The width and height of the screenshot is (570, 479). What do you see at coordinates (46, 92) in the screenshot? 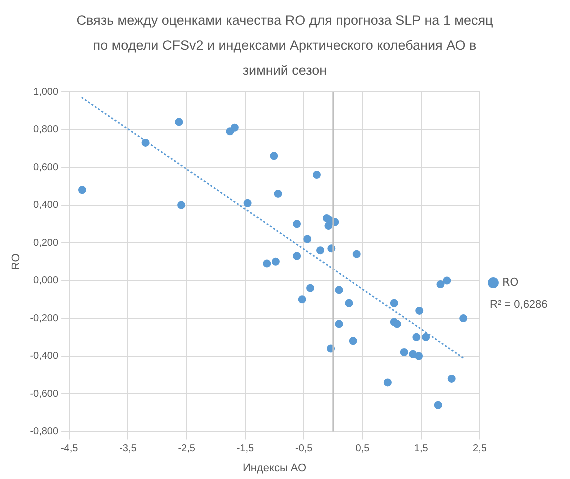
I see `y-tick-label: 1,000` at bounding box center [46, 92].